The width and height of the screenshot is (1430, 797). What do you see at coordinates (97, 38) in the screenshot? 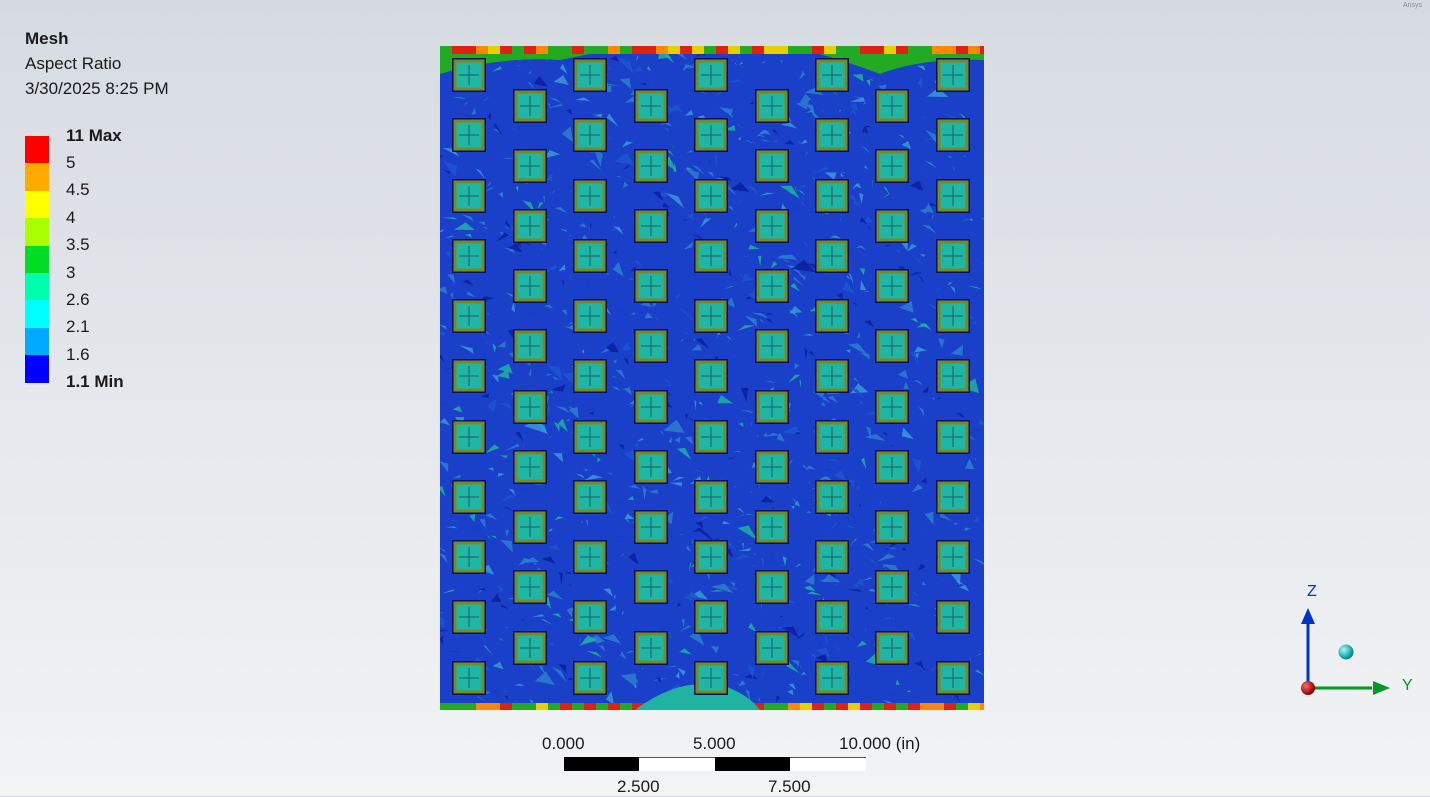
I see `result-title: Mesh` at bounding box center [97, 38].